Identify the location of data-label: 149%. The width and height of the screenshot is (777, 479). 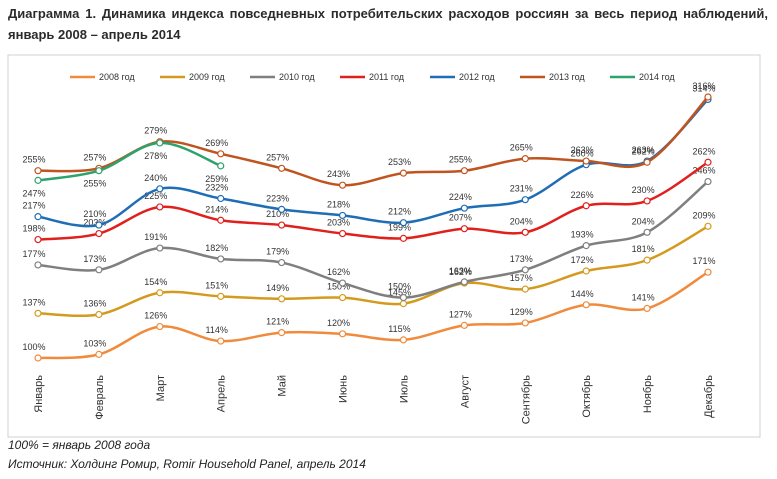
(277, 288).